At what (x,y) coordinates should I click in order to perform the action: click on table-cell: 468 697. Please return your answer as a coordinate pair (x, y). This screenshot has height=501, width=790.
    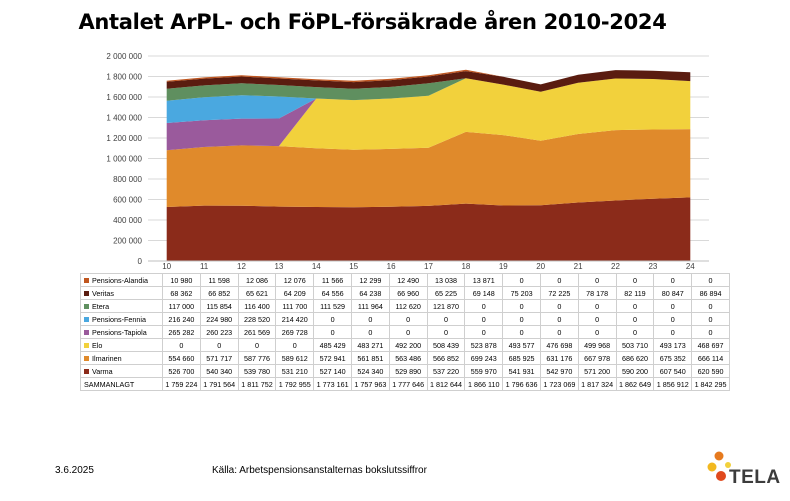
    Looking at the image, I should click on (710, 345).